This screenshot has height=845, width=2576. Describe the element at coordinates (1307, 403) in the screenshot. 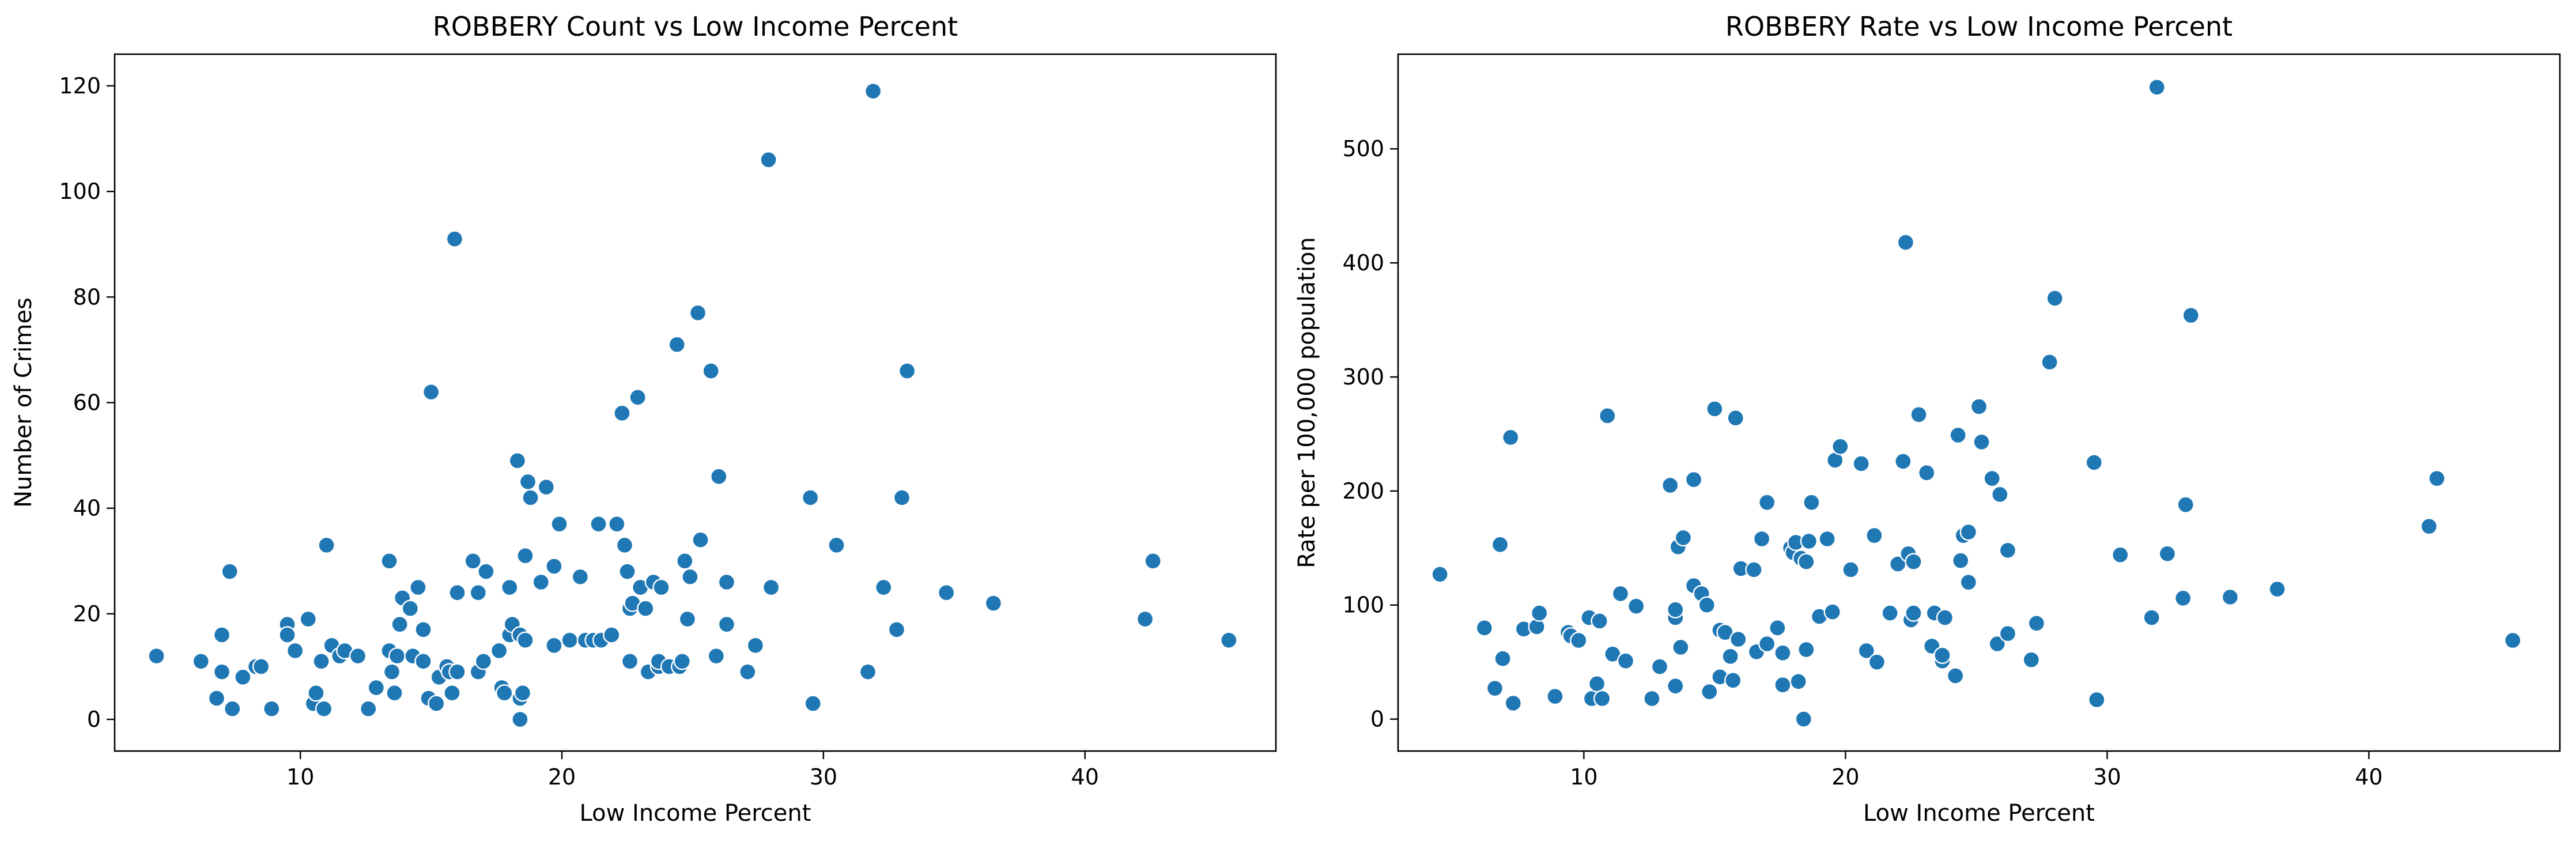

I see `y-axis-label: Rate per 100,000 population` at that location.